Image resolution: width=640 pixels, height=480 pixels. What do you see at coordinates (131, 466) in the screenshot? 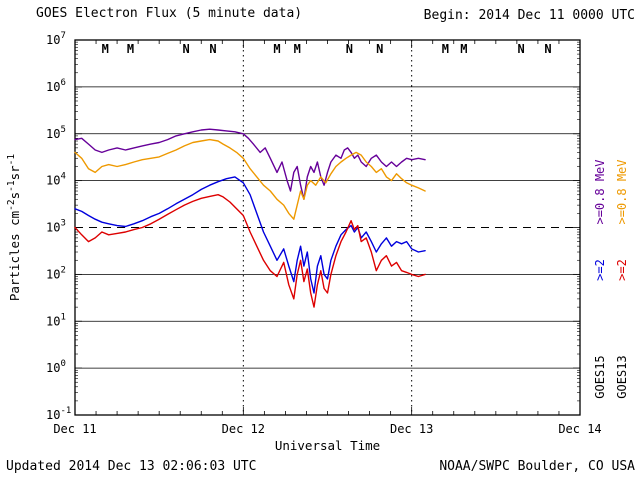
I see `updated-timestamp: Updated 2014 Dec 13 02:06:03 UTC` at bounding box center [131, 466].